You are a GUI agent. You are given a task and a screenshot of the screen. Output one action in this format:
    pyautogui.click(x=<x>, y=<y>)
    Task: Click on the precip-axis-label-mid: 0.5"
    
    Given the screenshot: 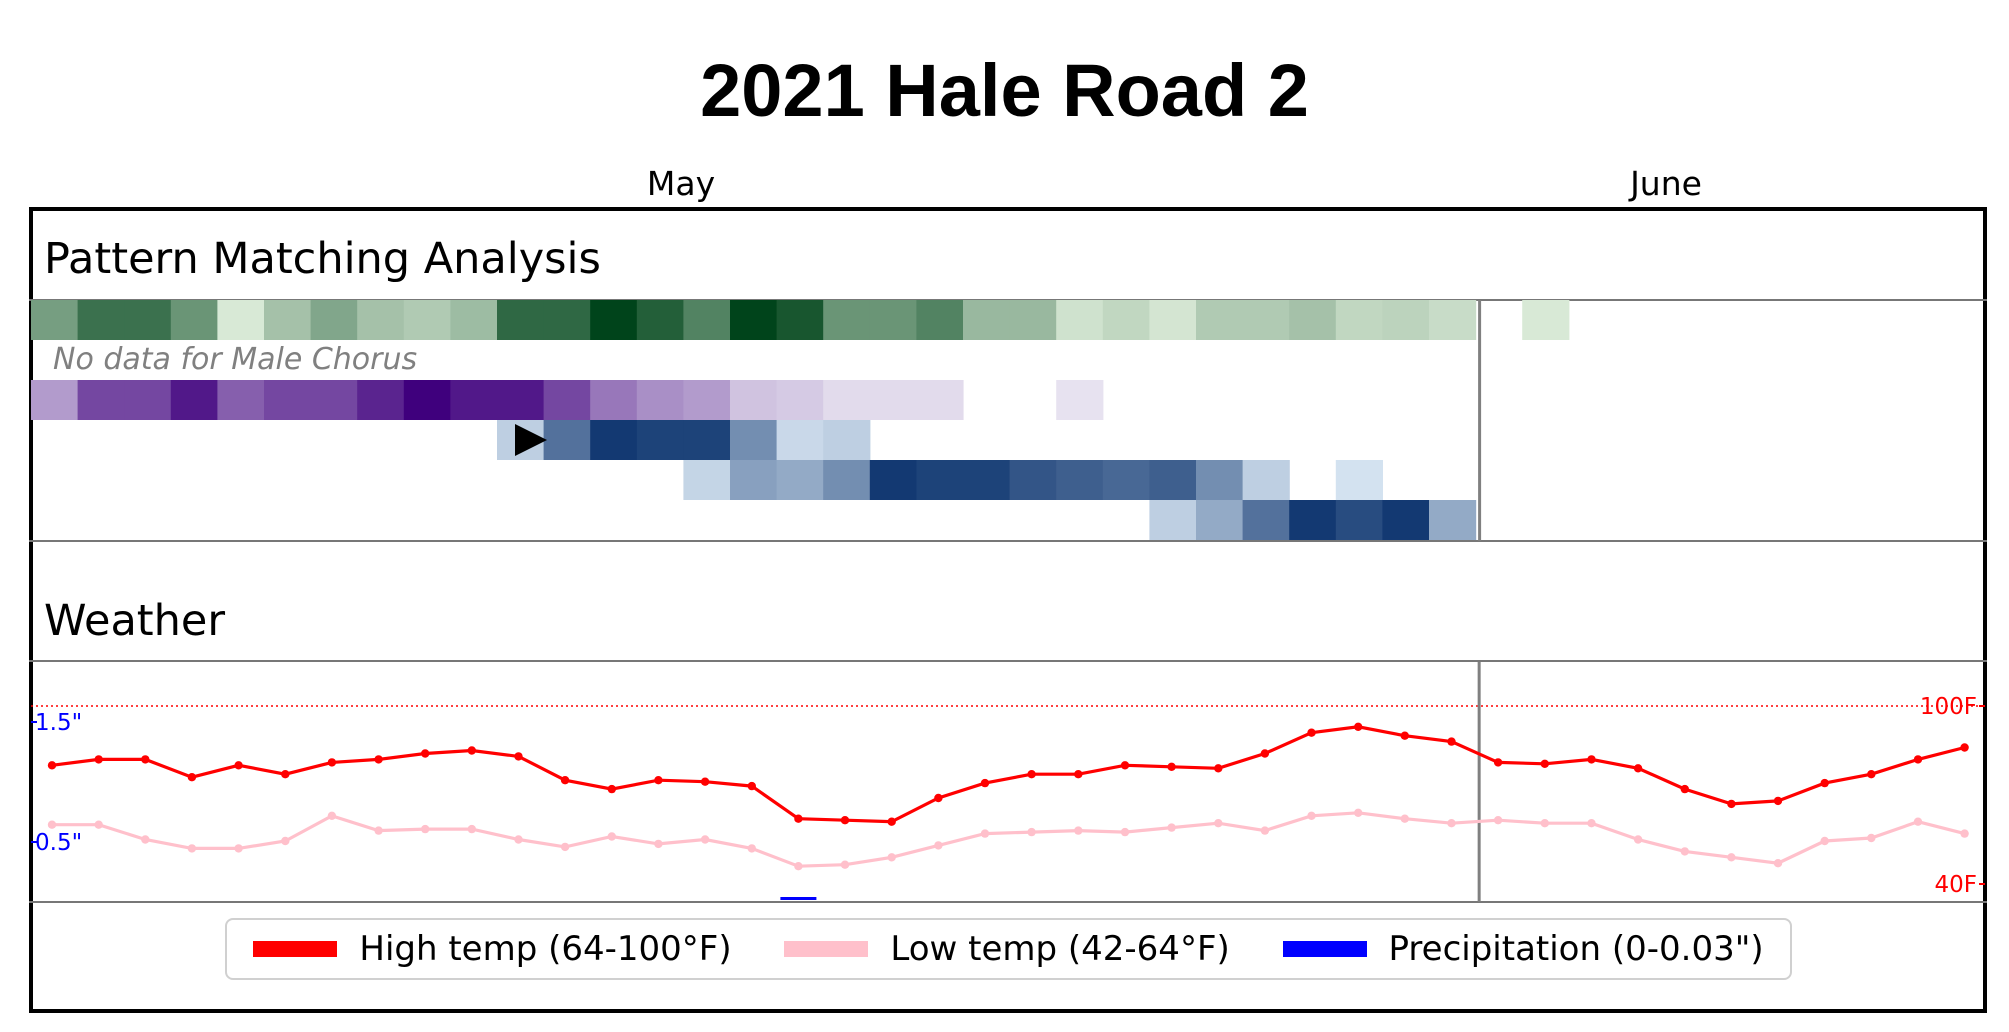 What is the action you would take?
    pyautogui.click(x=58, y=843)
    